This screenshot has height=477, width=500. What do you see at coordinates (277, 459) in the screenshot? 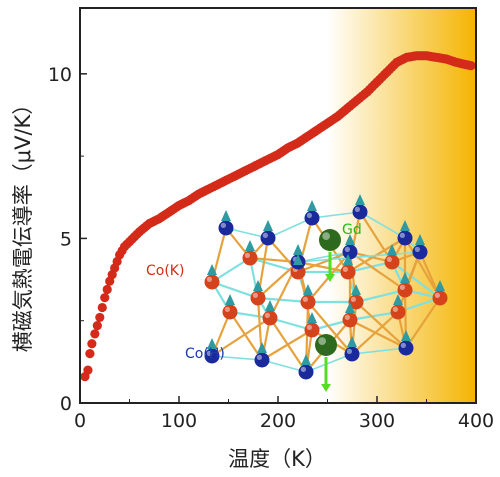
I see `x-axis-label: 温度（K）` at bounding box center [277, 459].